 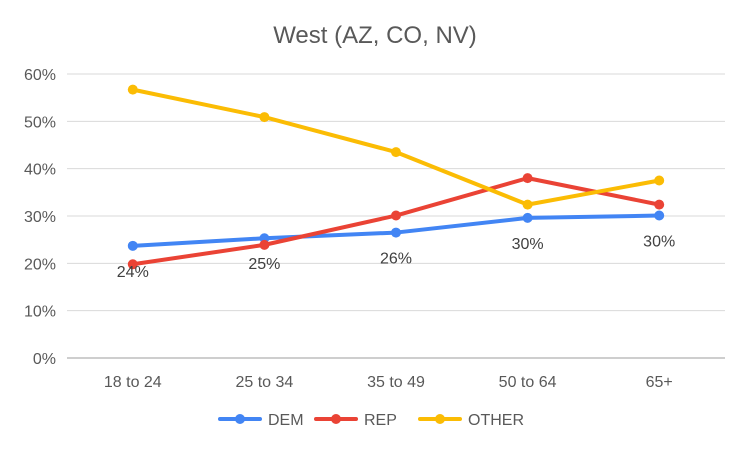 What do you see at coordinates (496, 420) in the screenshot?
I see `legend-label: OTHER` at bounding box center [496, 420].